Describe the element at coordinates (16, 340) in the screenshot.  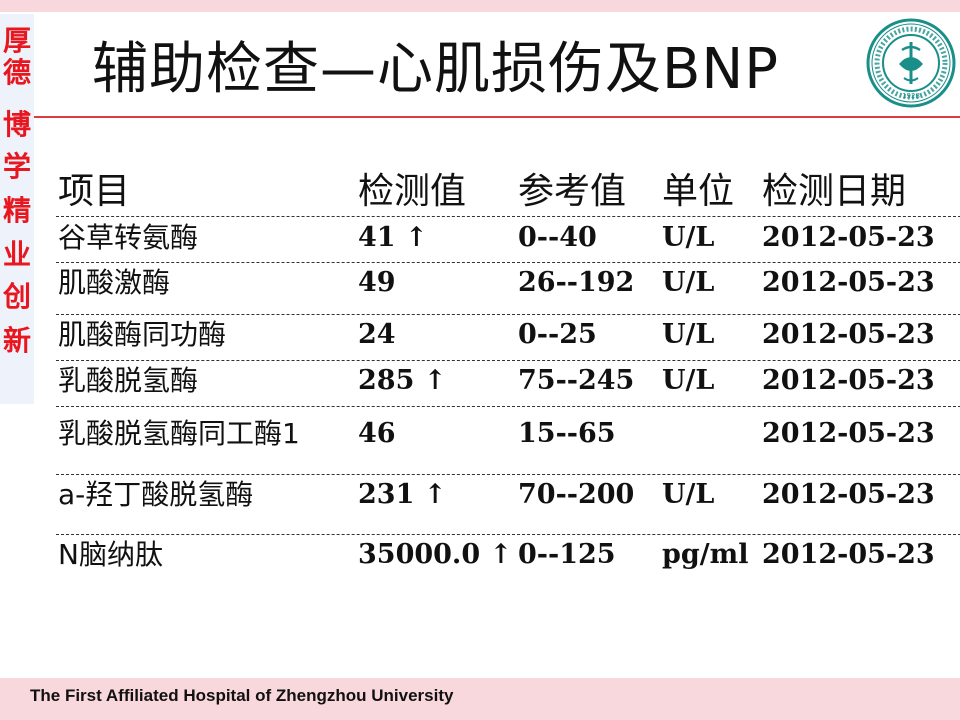
I see `motto-char: 新` at that location.